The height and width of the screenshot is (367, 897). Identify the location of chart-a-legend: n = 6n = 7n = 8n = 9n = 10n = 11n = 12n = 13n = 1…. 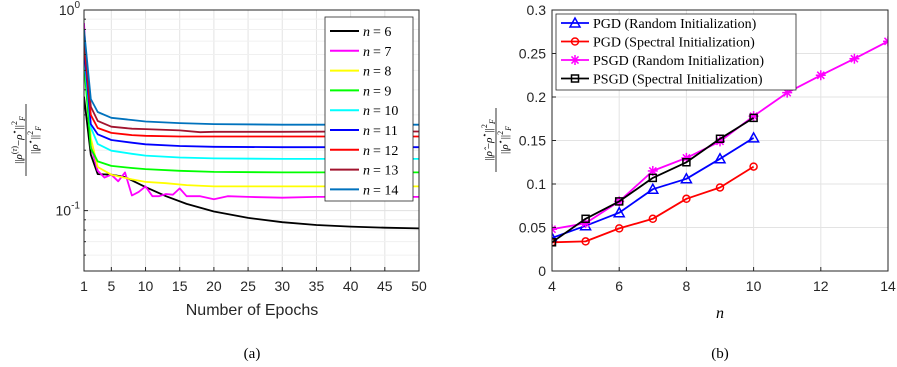
(369, 109).